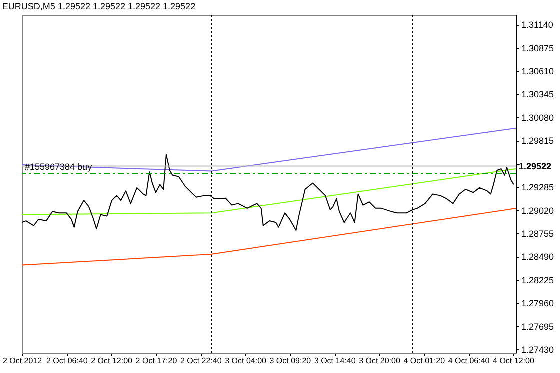  What do you see at coordinates (538, 211) in the screenshot?
I see `y-tick-label: 1.29020` at bounding box center [538, 211].